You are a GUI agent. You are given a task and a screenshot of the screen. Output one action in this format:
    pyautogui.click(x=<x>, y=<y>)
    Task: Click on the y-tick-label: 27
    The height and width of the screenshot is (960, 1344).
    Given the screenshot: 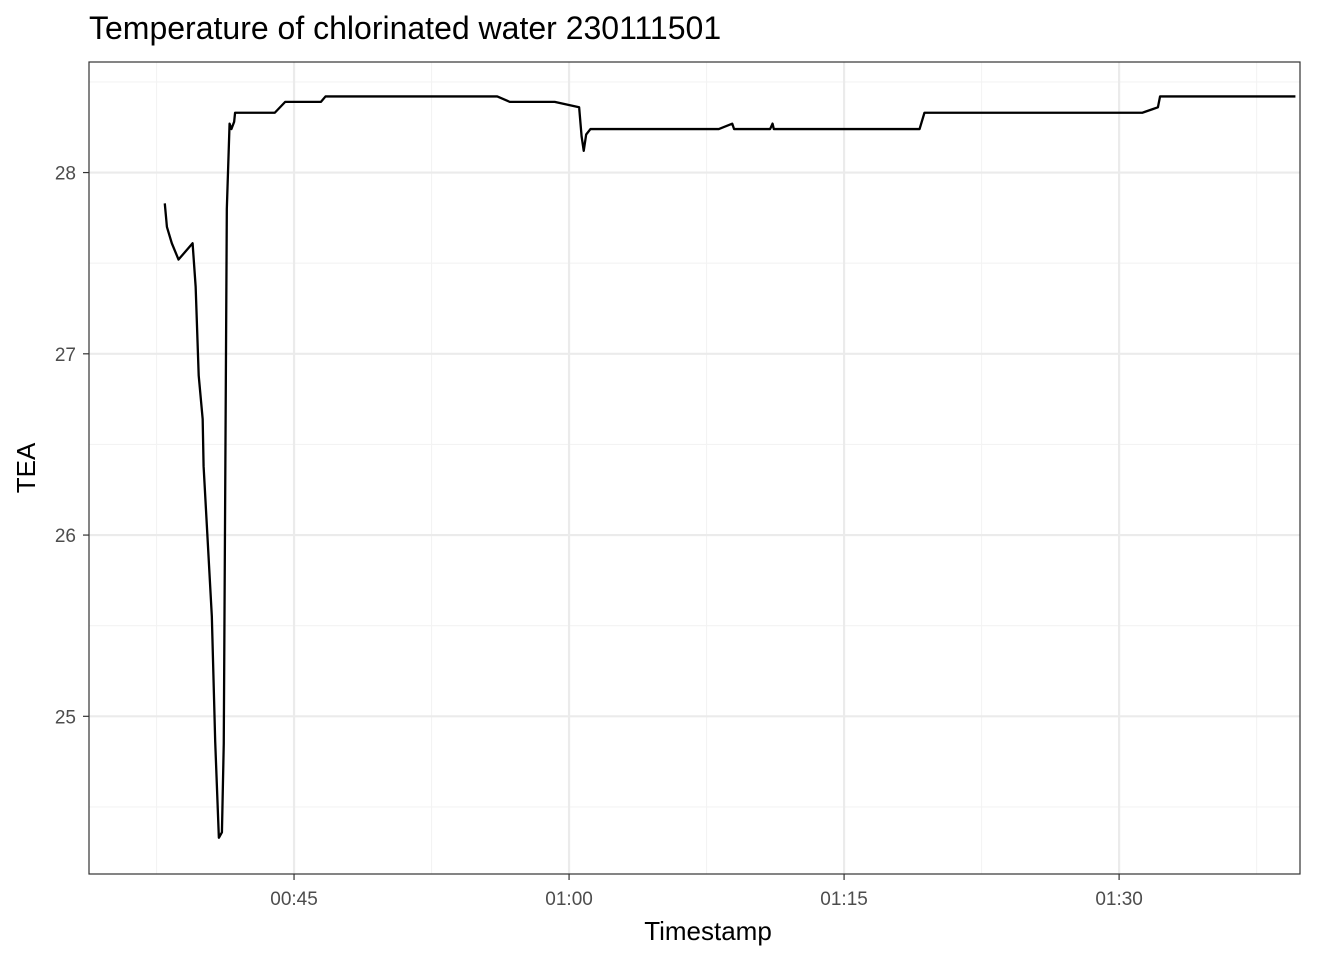 What is the action you would take?
    pyautogui.click(x=65, y=355)
    